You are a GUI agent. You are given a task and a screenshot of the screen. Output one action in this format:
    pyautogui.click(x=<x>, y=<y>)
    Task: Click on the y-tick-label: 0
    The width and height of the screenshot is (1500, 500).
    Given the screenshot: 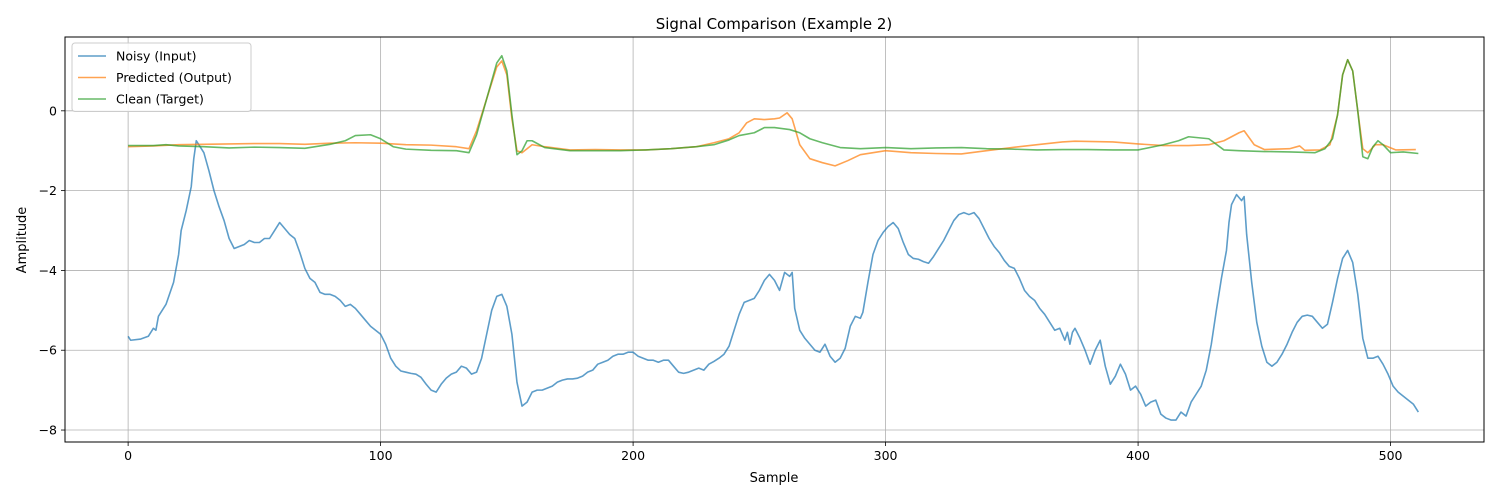 What is the action you would take?
    pyautogui.click(x=53, y=110)
    